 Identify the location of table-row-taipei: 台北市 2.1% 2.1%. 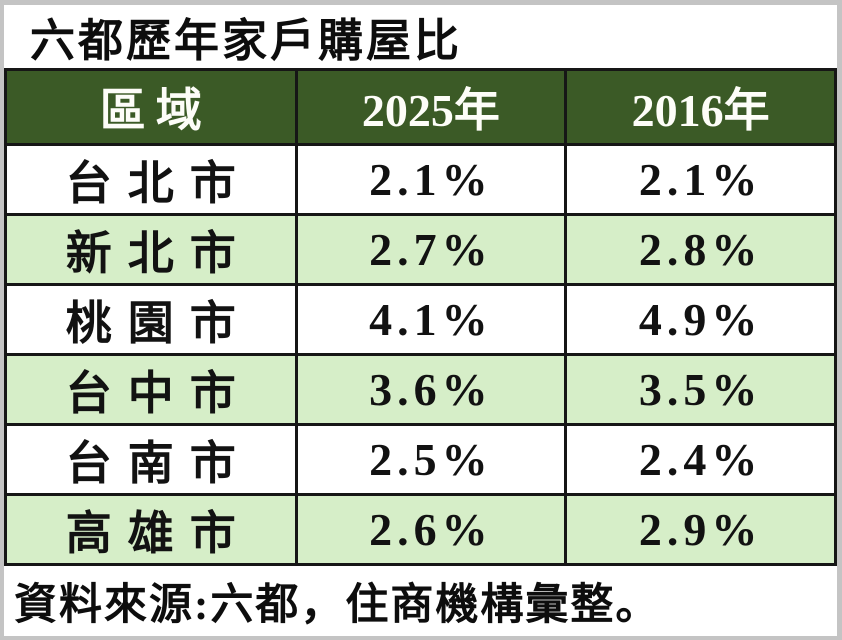
(420, 179).